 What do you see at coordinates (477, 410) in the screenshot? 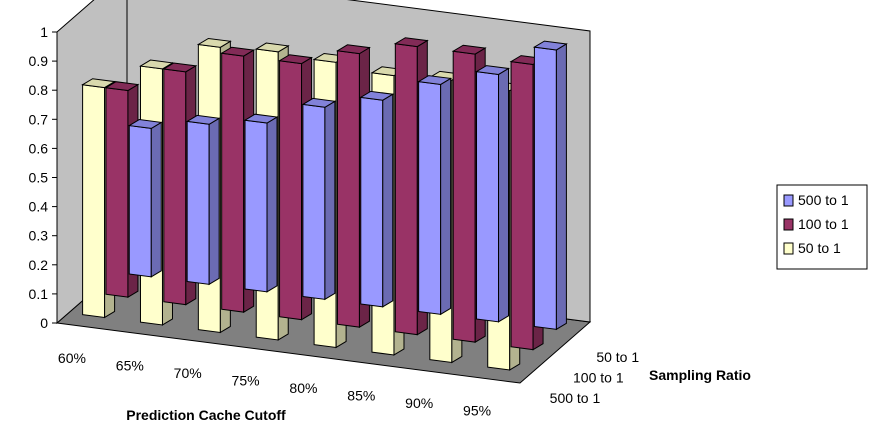
I see `x-tick-label: 95%` at bounding box center [477, 410].